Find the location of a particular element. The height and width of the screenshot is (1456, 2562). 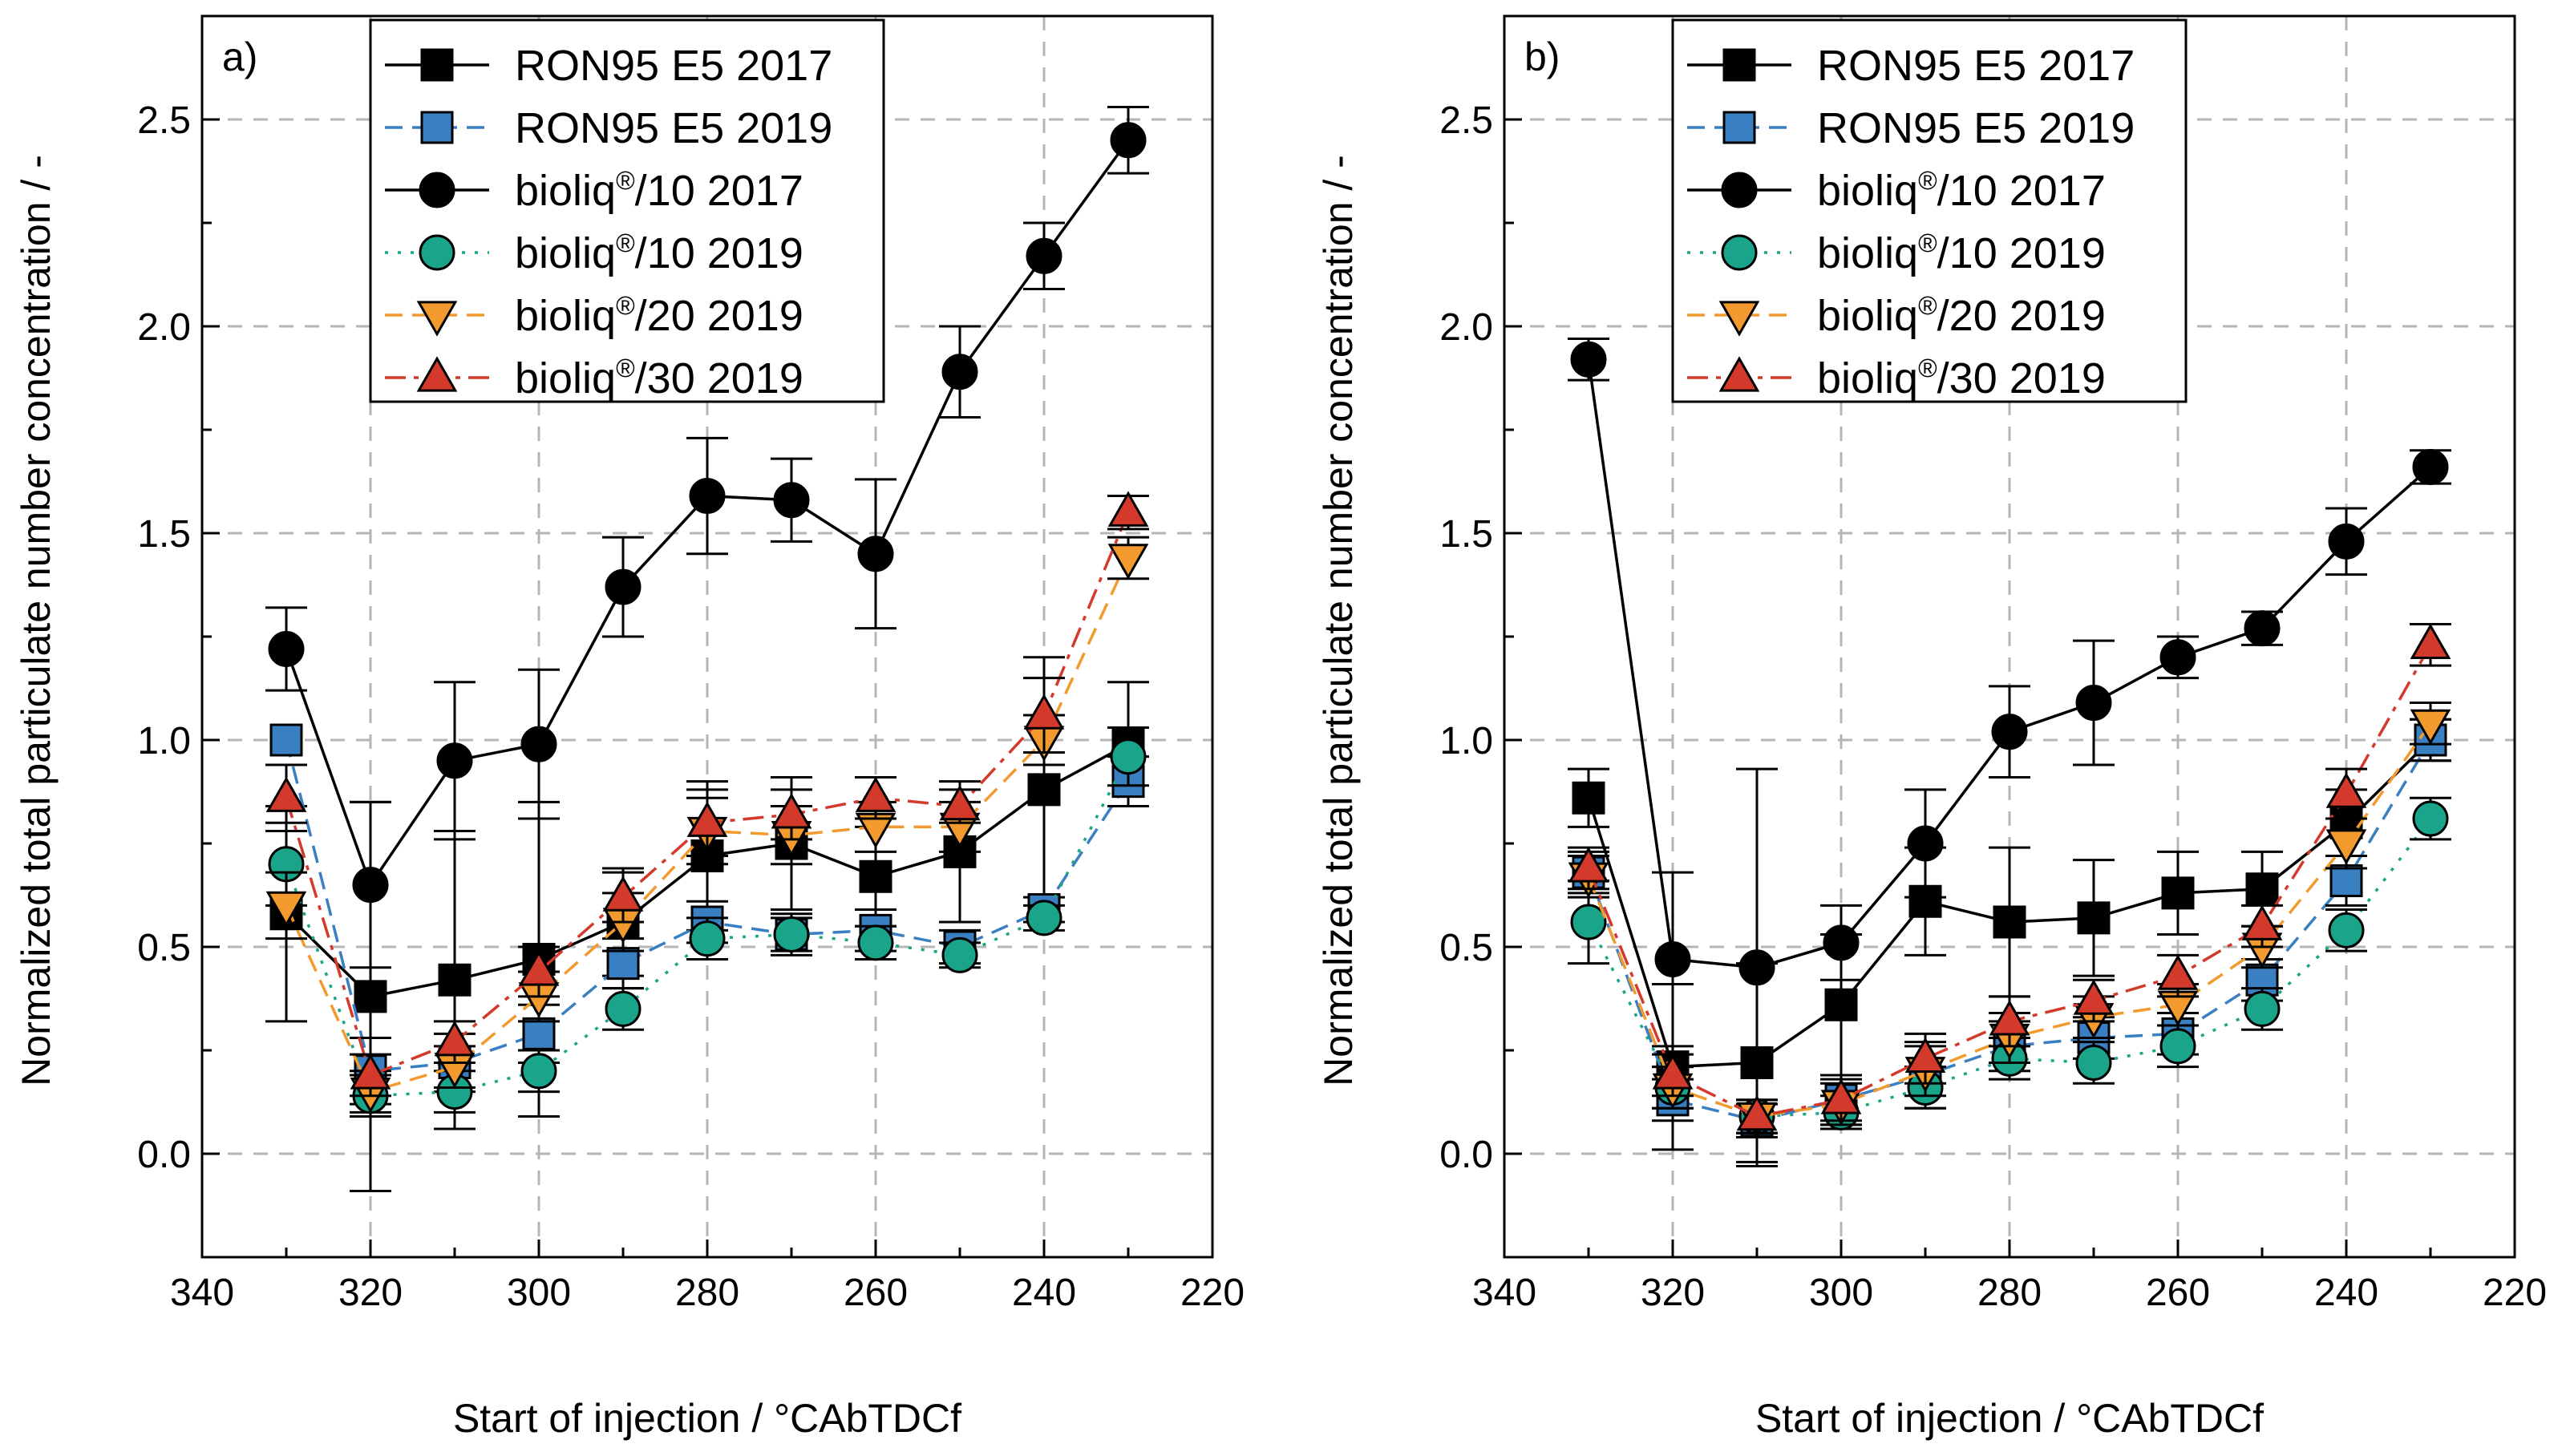

legend-entry: bioliq®/10 2019 is located at coordinates (659, 253).